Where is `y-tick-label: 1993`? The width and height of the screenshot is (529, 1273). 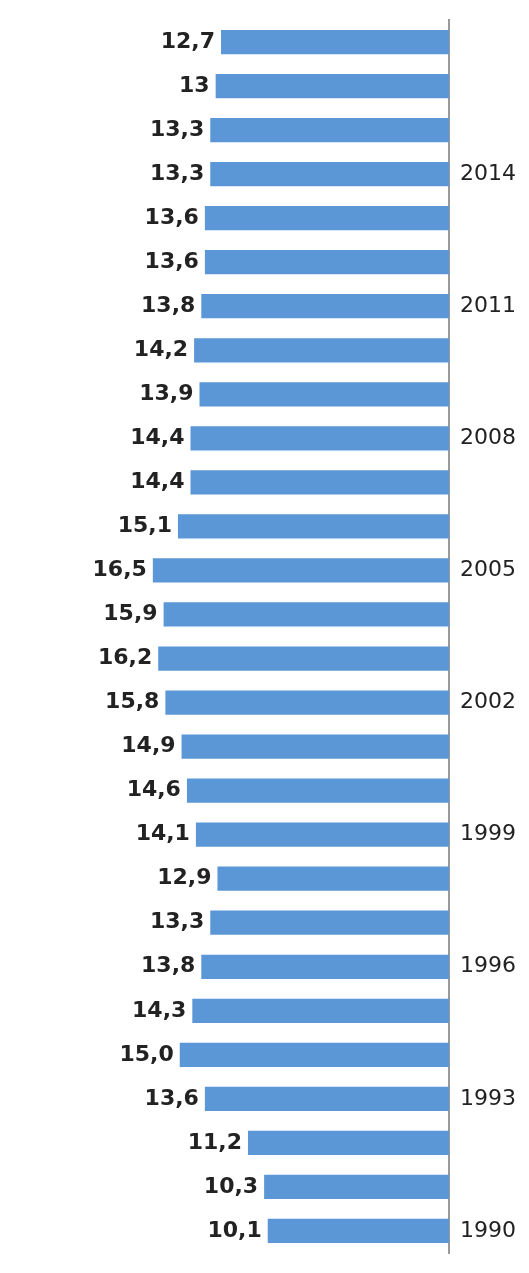
y-tick-label: 1993 is located at coordinates (488, 1097).